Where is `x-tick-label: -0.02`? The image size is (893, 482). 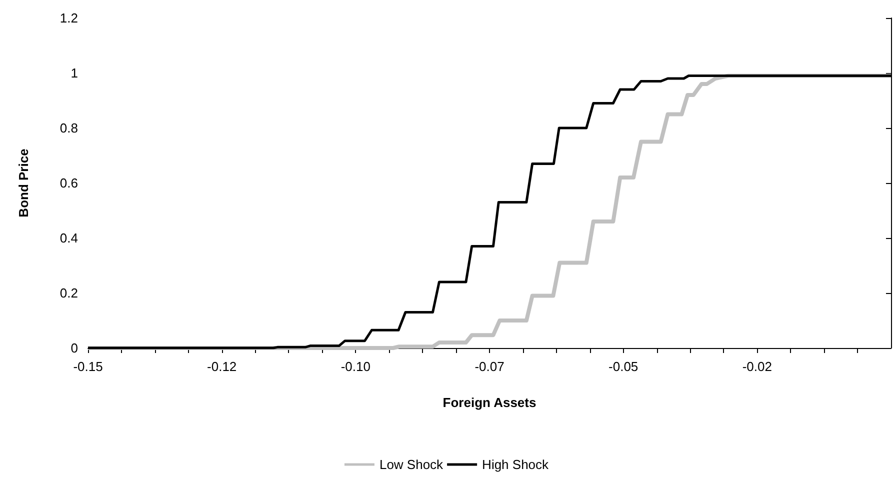
x-tick-label: -0.02 is located at coordinates (757, 366).